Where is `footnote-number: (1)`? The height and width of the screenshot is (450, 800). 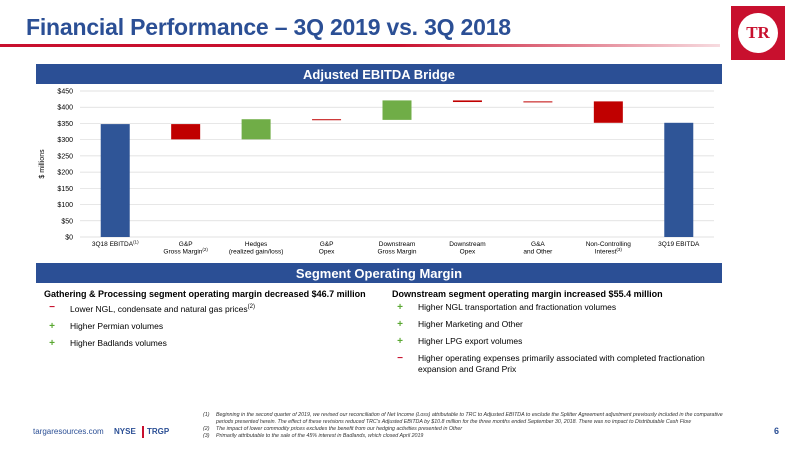
footnote-number: (1) is located at coordinates (206, 415).